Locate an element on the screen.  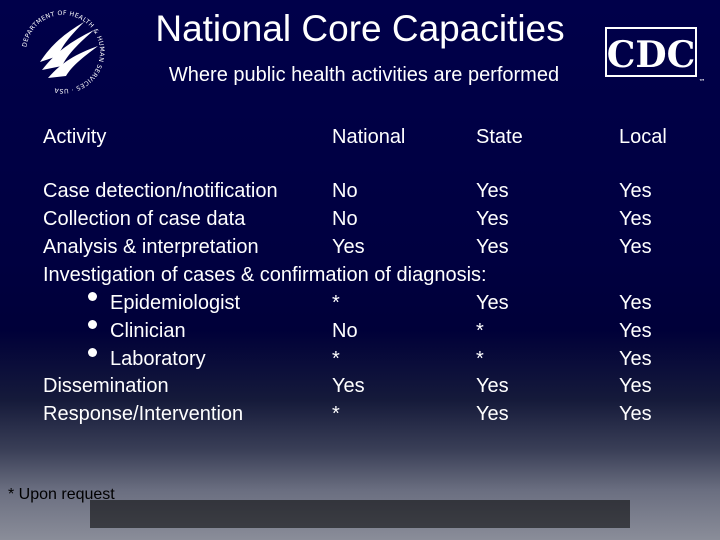
table-row: Response/Intervention * Yes Yes is located at coordinates (360, 417).